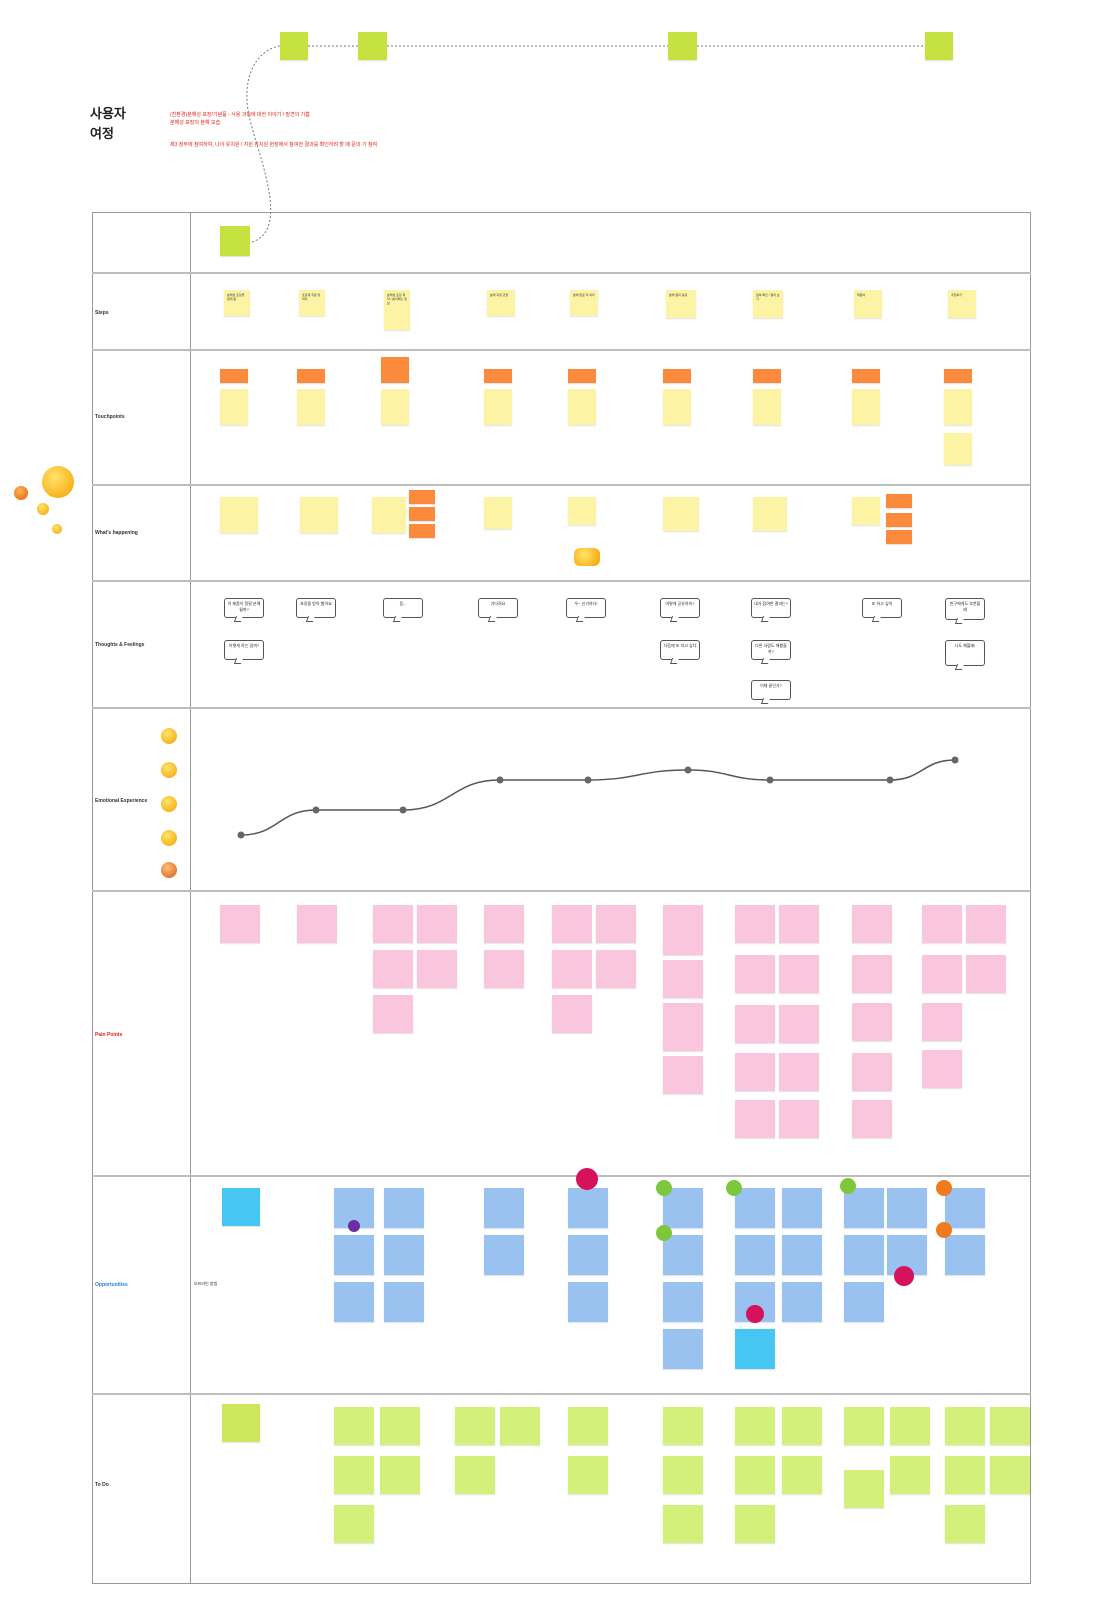  What do you see at coordinates (244, 608) in the screenshot?
I see `thought-bubble: 이 제품이 정말 분해될까?` at bounding box center [244, 608].